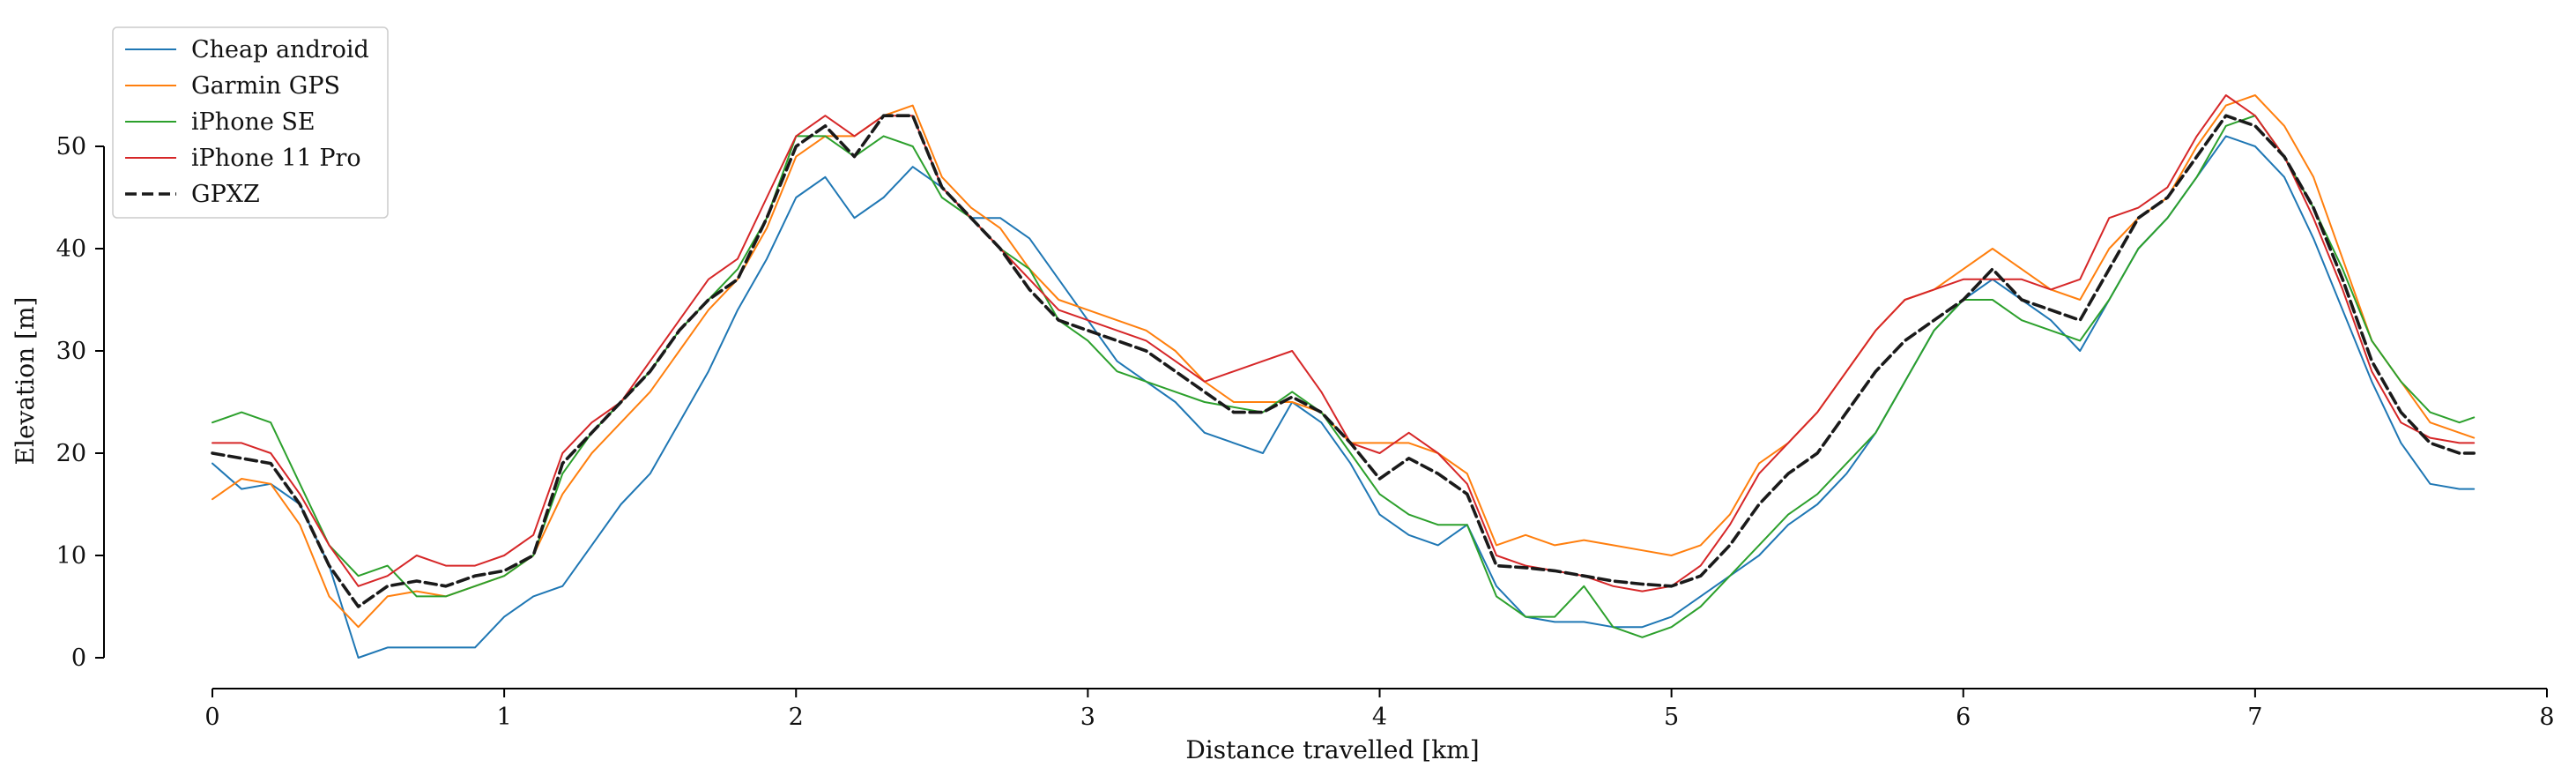  What do you see at coordinates (1671, 718) in the screenshot?
I see `x-tick-label: 5` at bounding box center [1671, 718].